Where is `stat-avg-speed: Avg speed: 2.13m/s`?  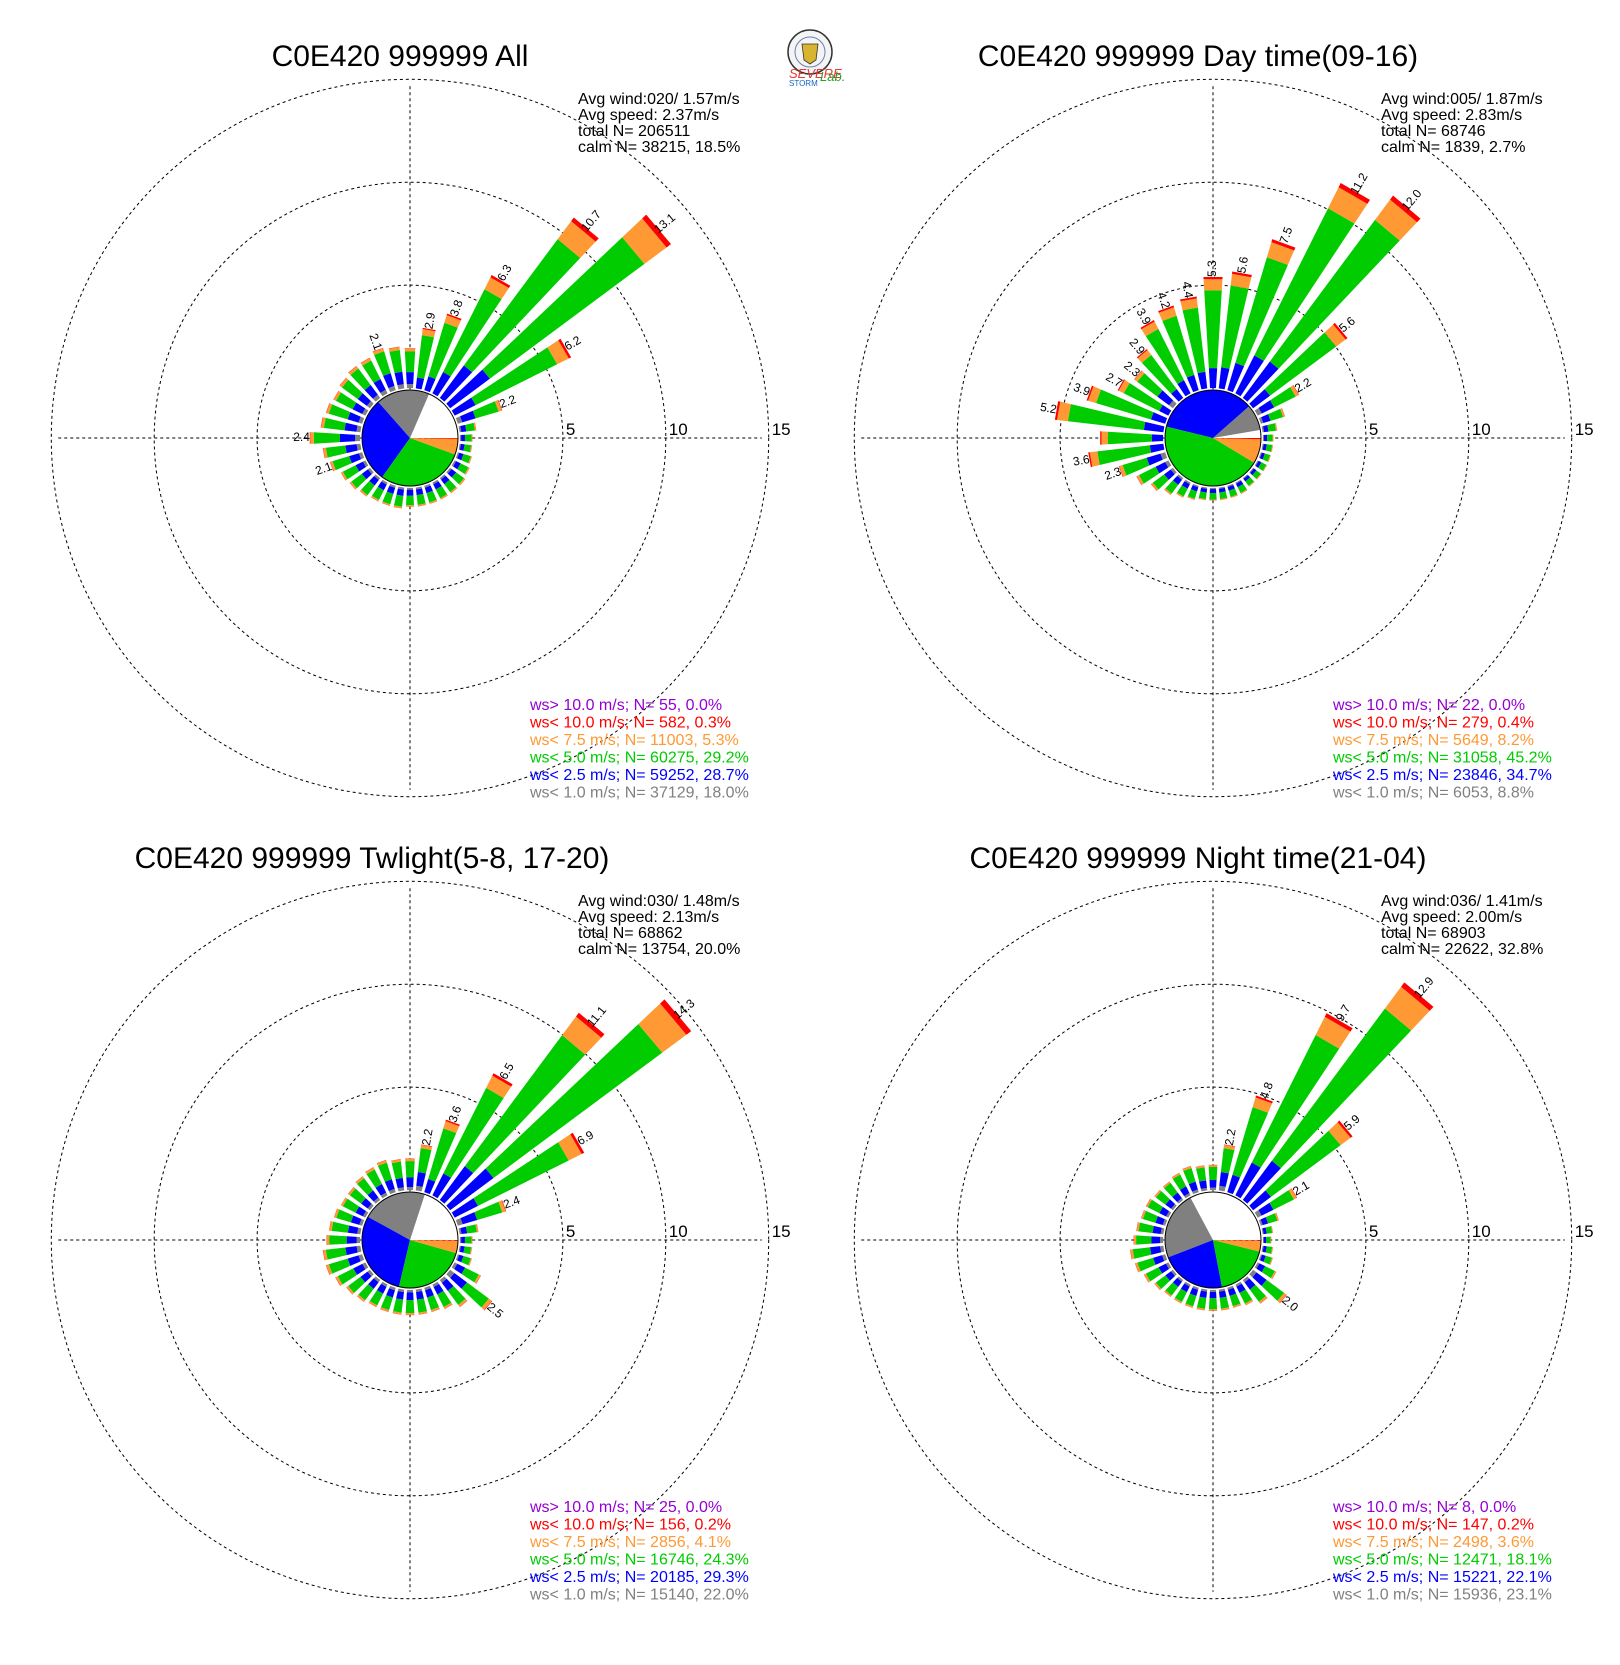 stat-avg-speed: Avg speed: 2.13m/s is located at coordinates (648, 917).